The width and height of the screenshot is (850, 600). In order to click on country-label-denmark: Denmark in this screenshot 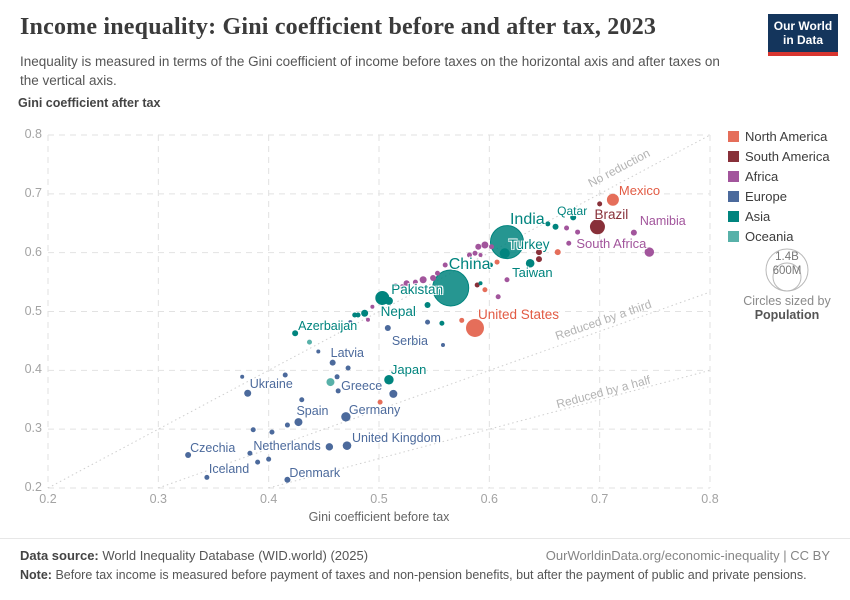, I will do `click(315, 472)`.